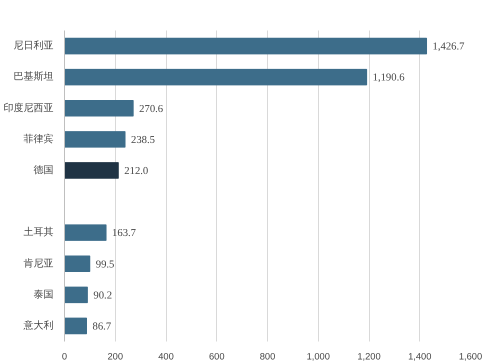 The image size is (500, 362). What do you see at coordinates (166, 357) in the screenshot?
I see `x-tick-label: 400` at bounding box center [166, 357].